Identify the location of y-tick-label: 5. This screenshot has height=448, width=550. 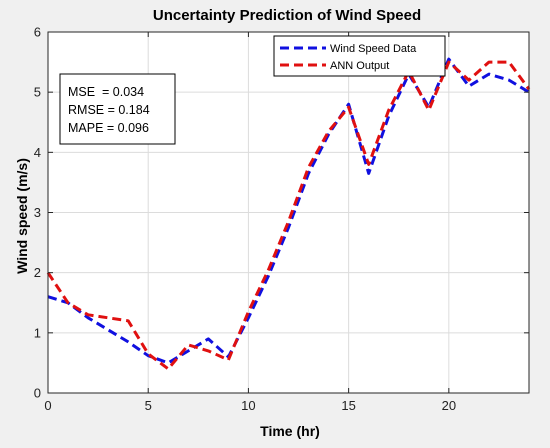
(37, 92).